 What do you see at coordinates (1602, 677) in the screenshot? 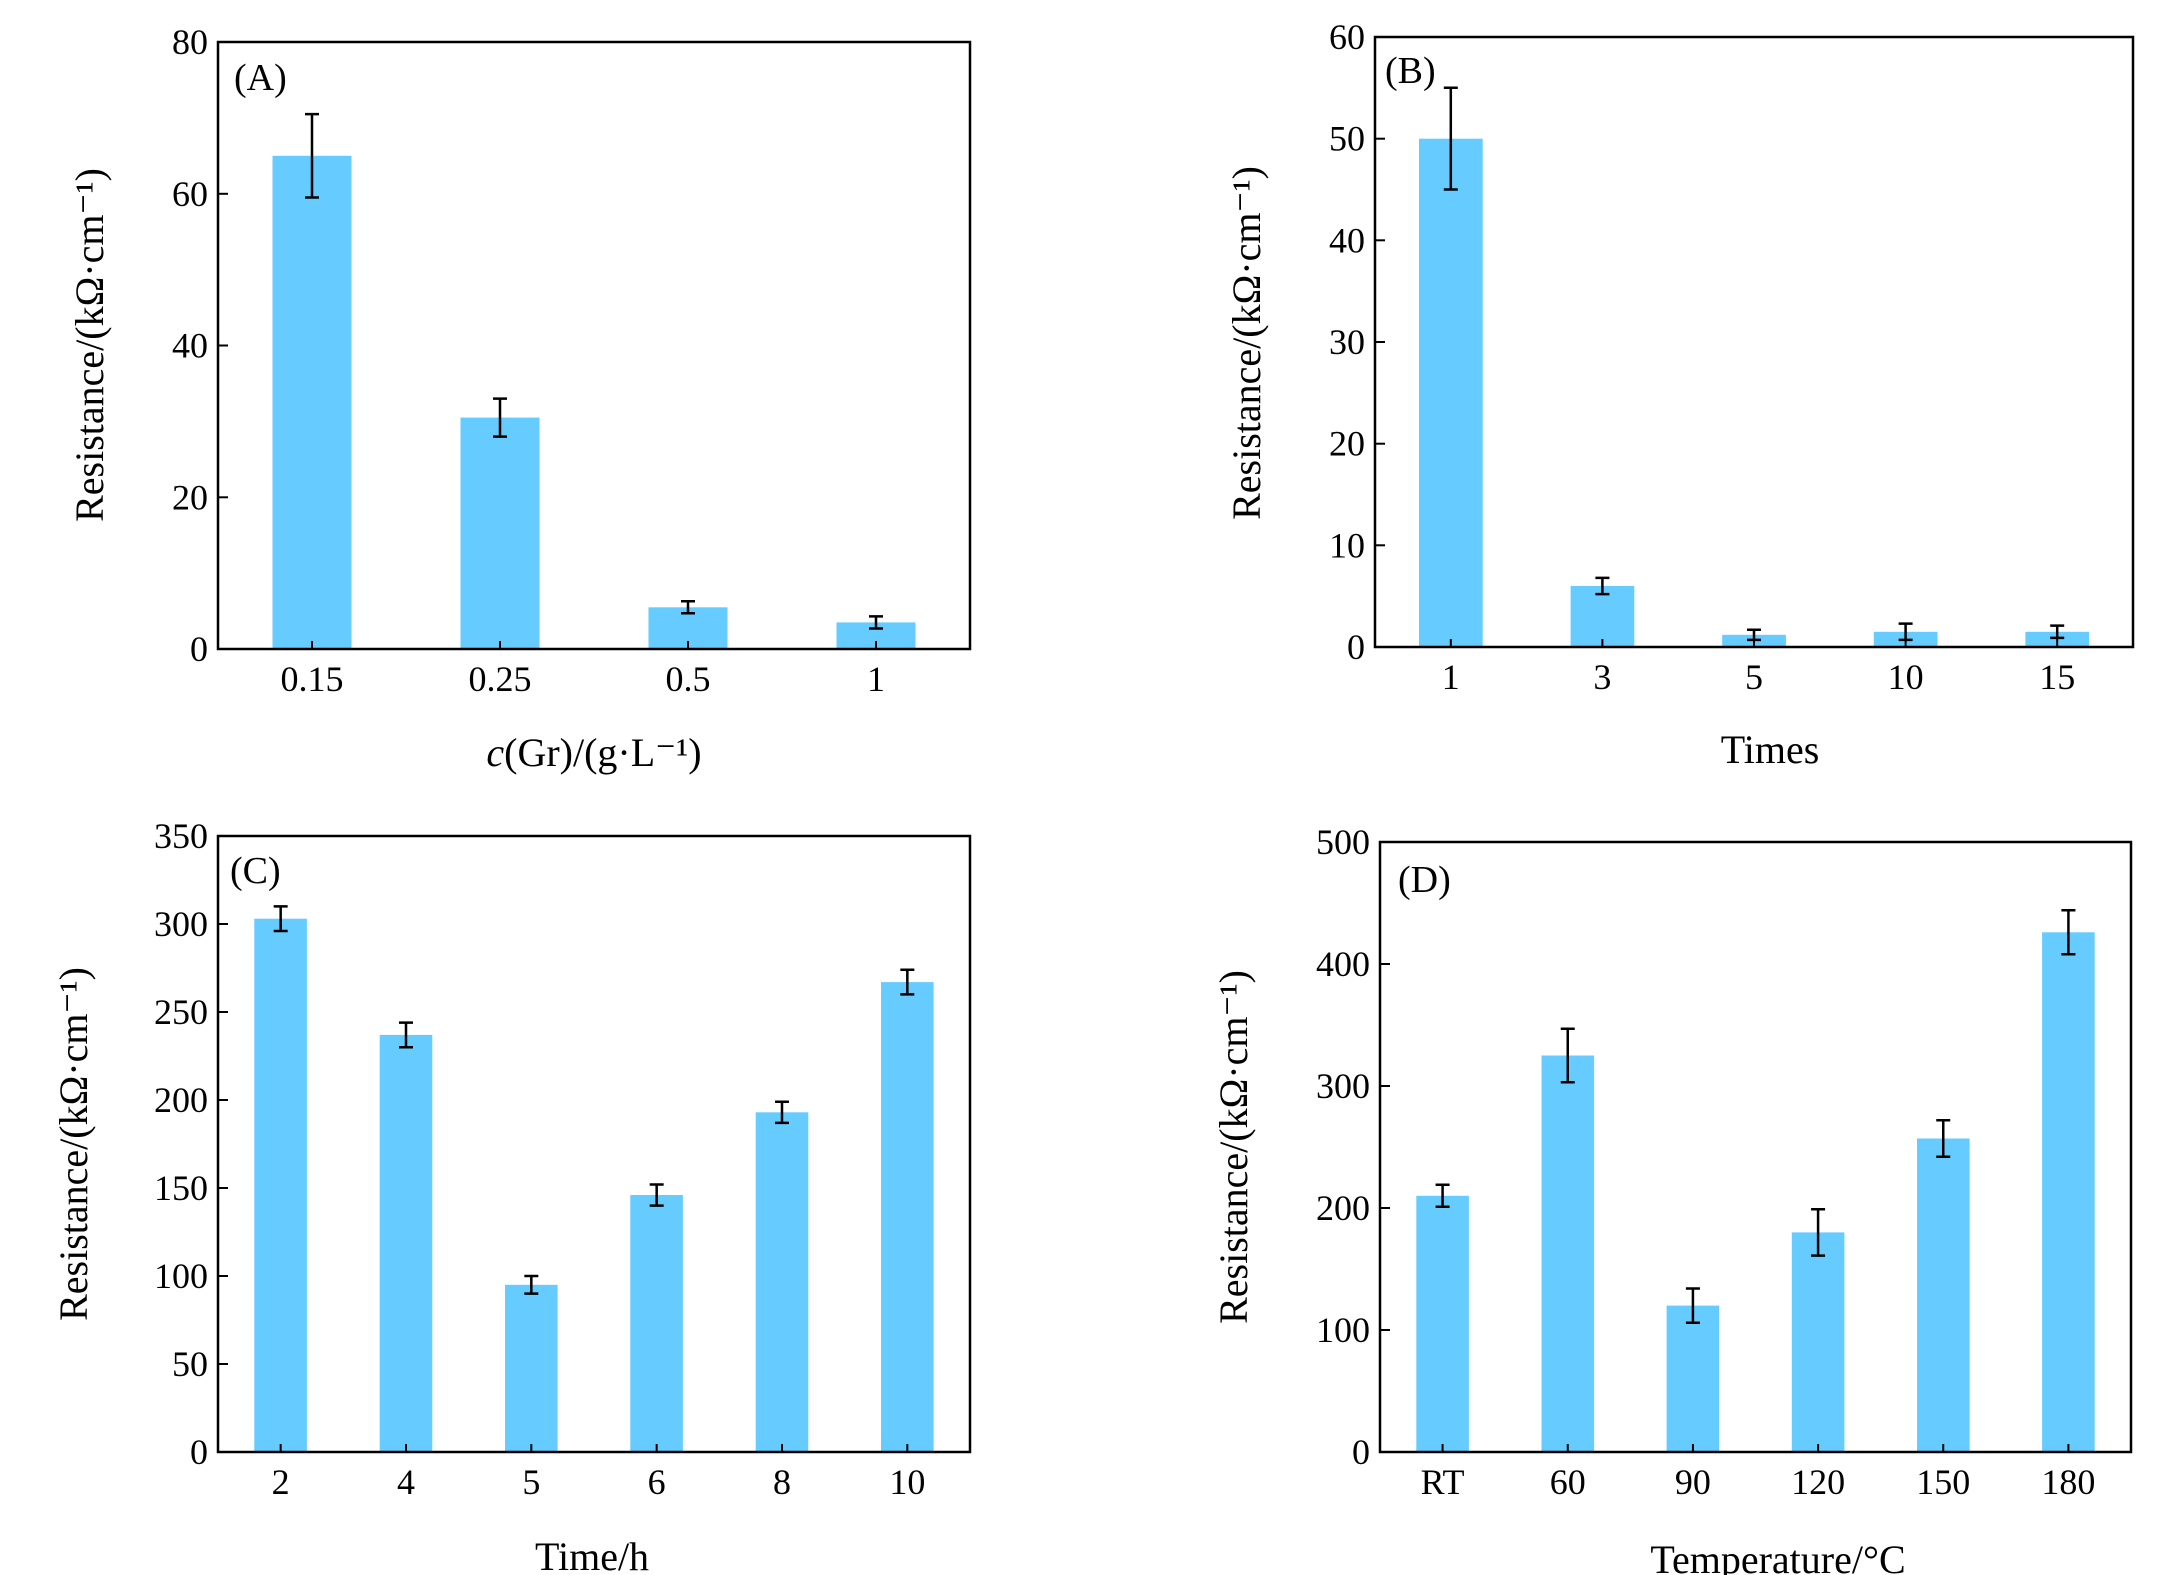
I see `x-tick-label-b-1: 3` at bounding box center [1602, 677].